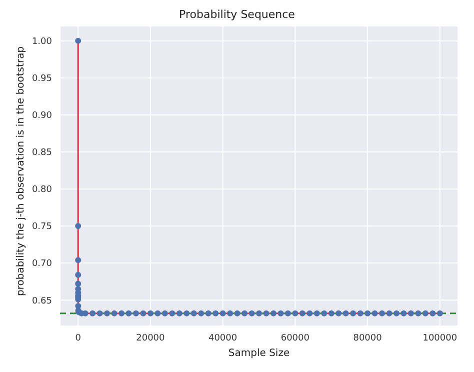 Image resolution: width=474 pixels, height=372 pixels. I want to click on y-tick-label: 0.90, so click(42, 116).